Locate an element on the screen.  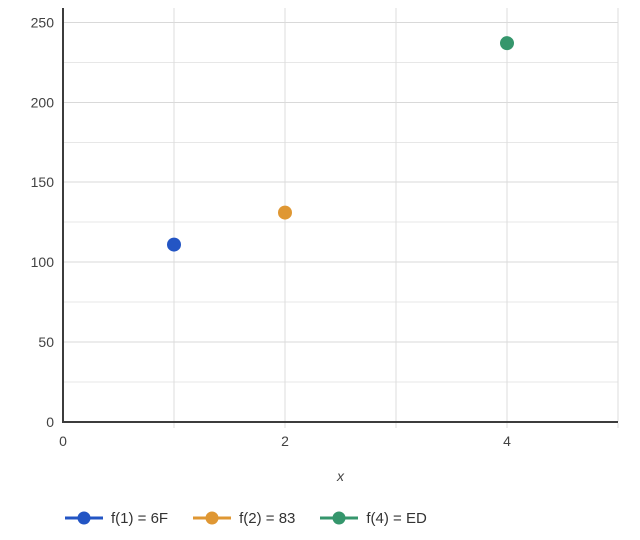
legend-item: f(2) = 83 is located at coordinates (244, 518).